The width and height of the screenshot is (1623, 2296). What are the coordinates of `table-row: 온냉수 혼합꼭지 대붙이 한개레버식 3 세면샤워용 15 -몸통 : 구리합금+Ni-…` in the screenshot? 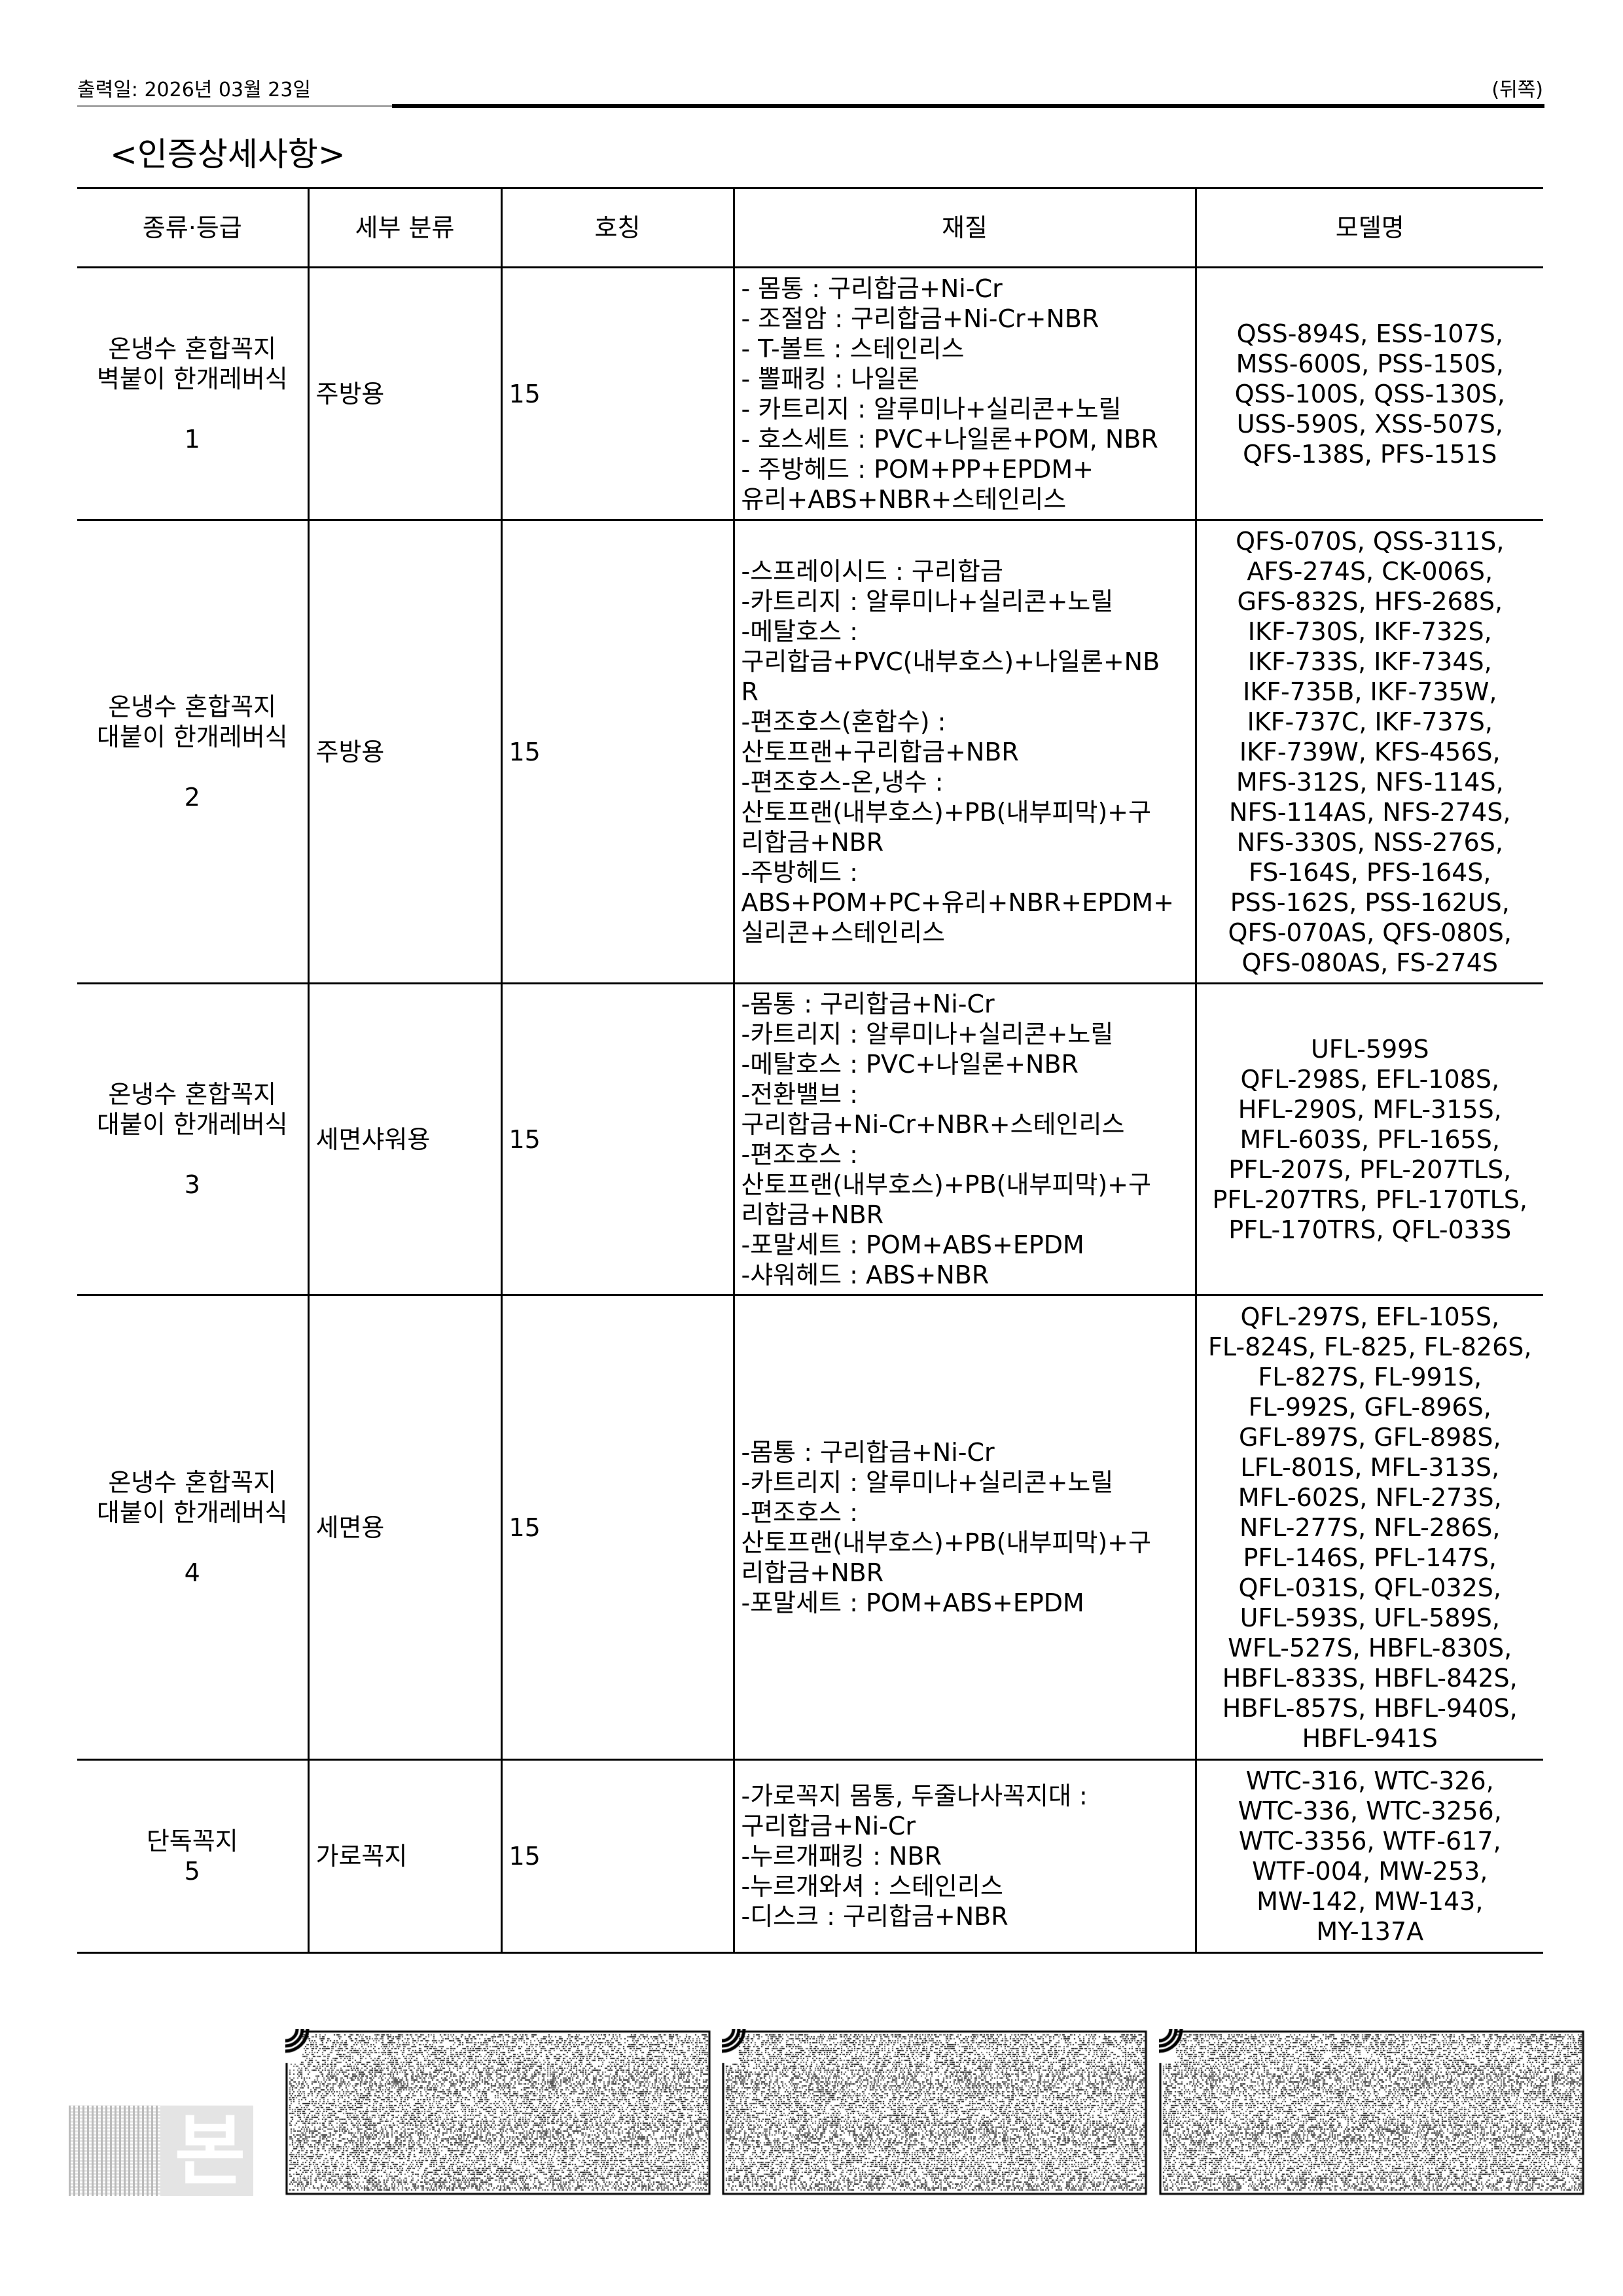 It's located at (810, 1139).